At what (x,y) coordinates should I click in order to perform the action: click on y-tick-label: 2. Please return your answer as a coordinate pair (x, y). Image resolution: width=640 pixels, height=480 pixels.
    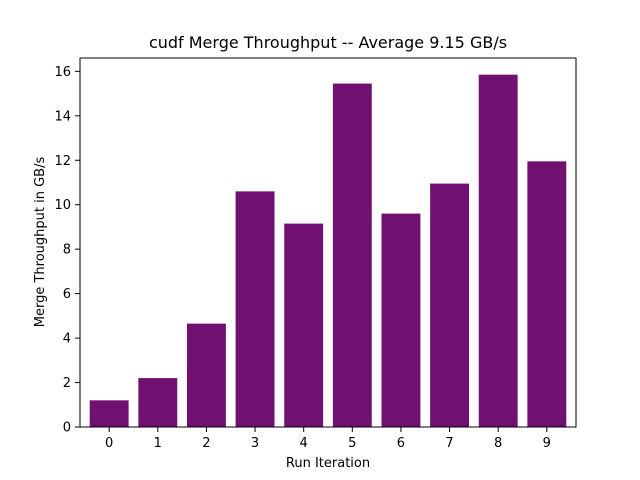
    Looking at the image, I should click on (67, 383).